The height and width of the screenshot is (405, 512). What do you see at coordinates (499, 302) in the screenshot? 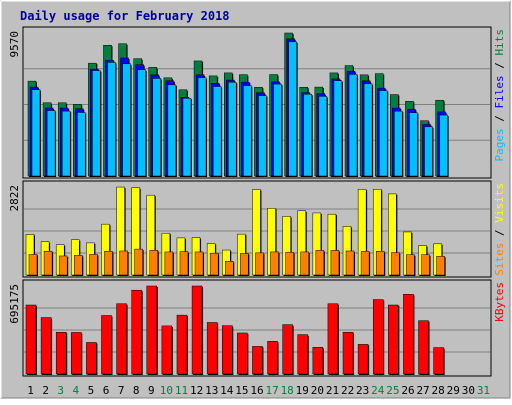
I see `legend-entry-kbytes: KBytes` at bounding box center [499, 302].